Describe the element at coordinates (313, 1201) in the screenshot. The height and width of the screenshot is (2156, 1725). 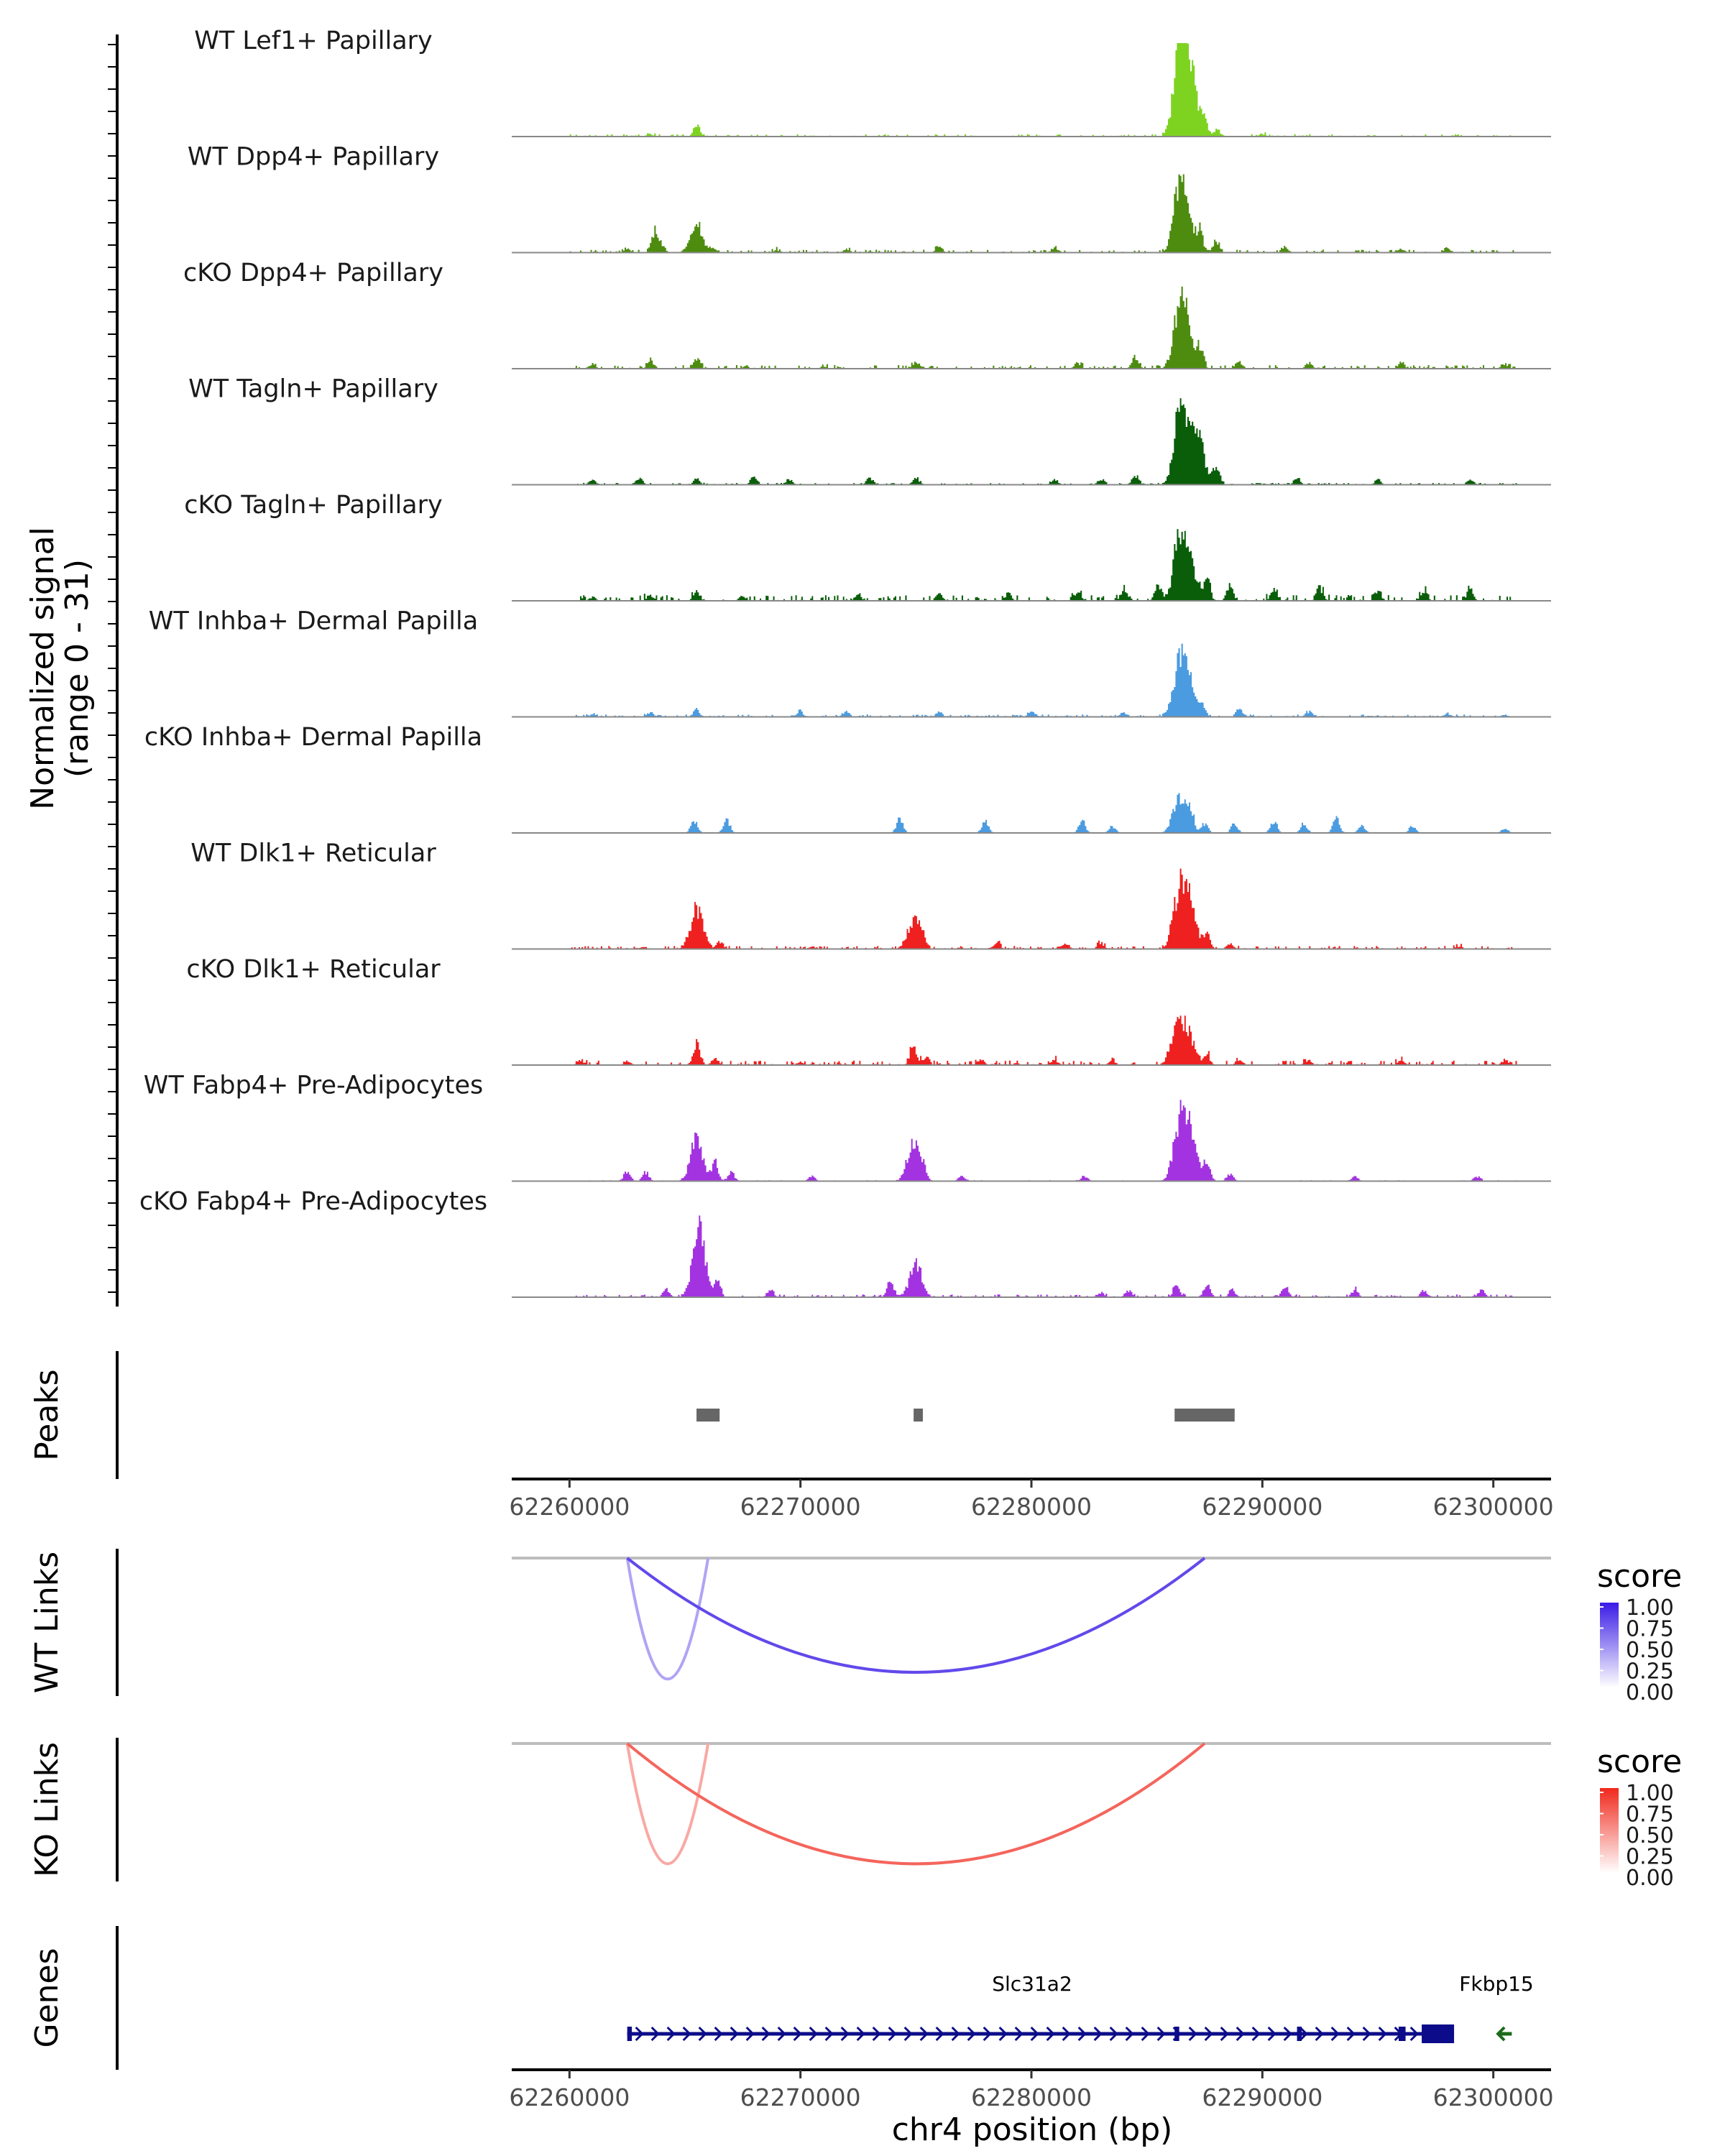
I see `track-label: cKO Fabp4+ Pre-Adipocytes` at that location.